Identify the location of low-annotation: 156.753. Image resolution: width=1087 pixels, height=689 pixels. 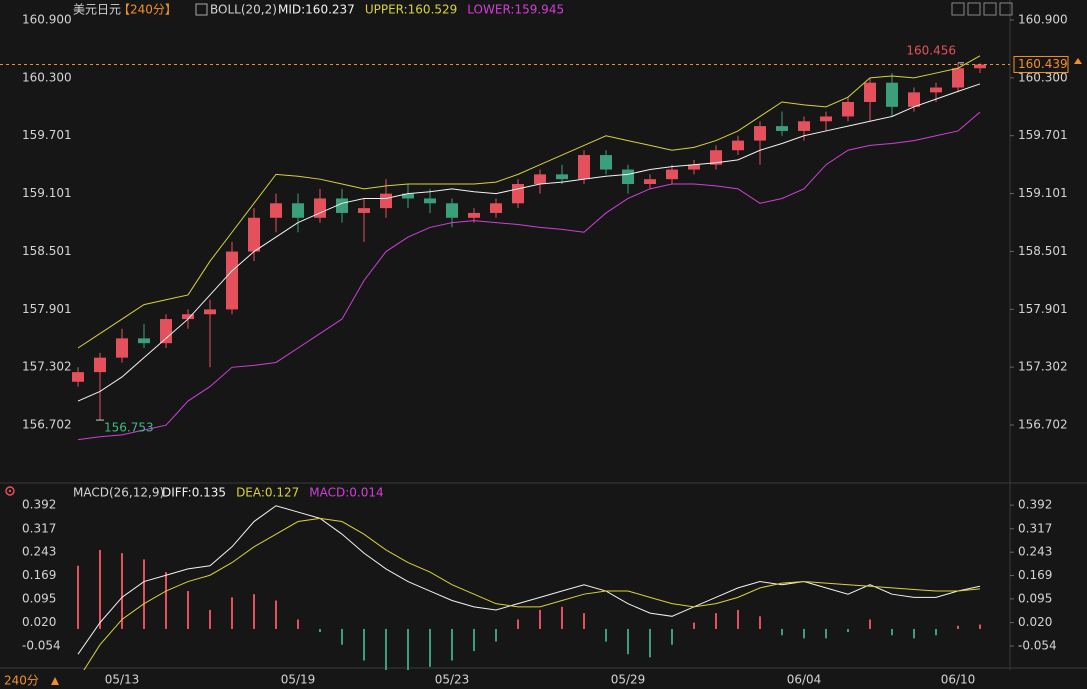
(129, 428).